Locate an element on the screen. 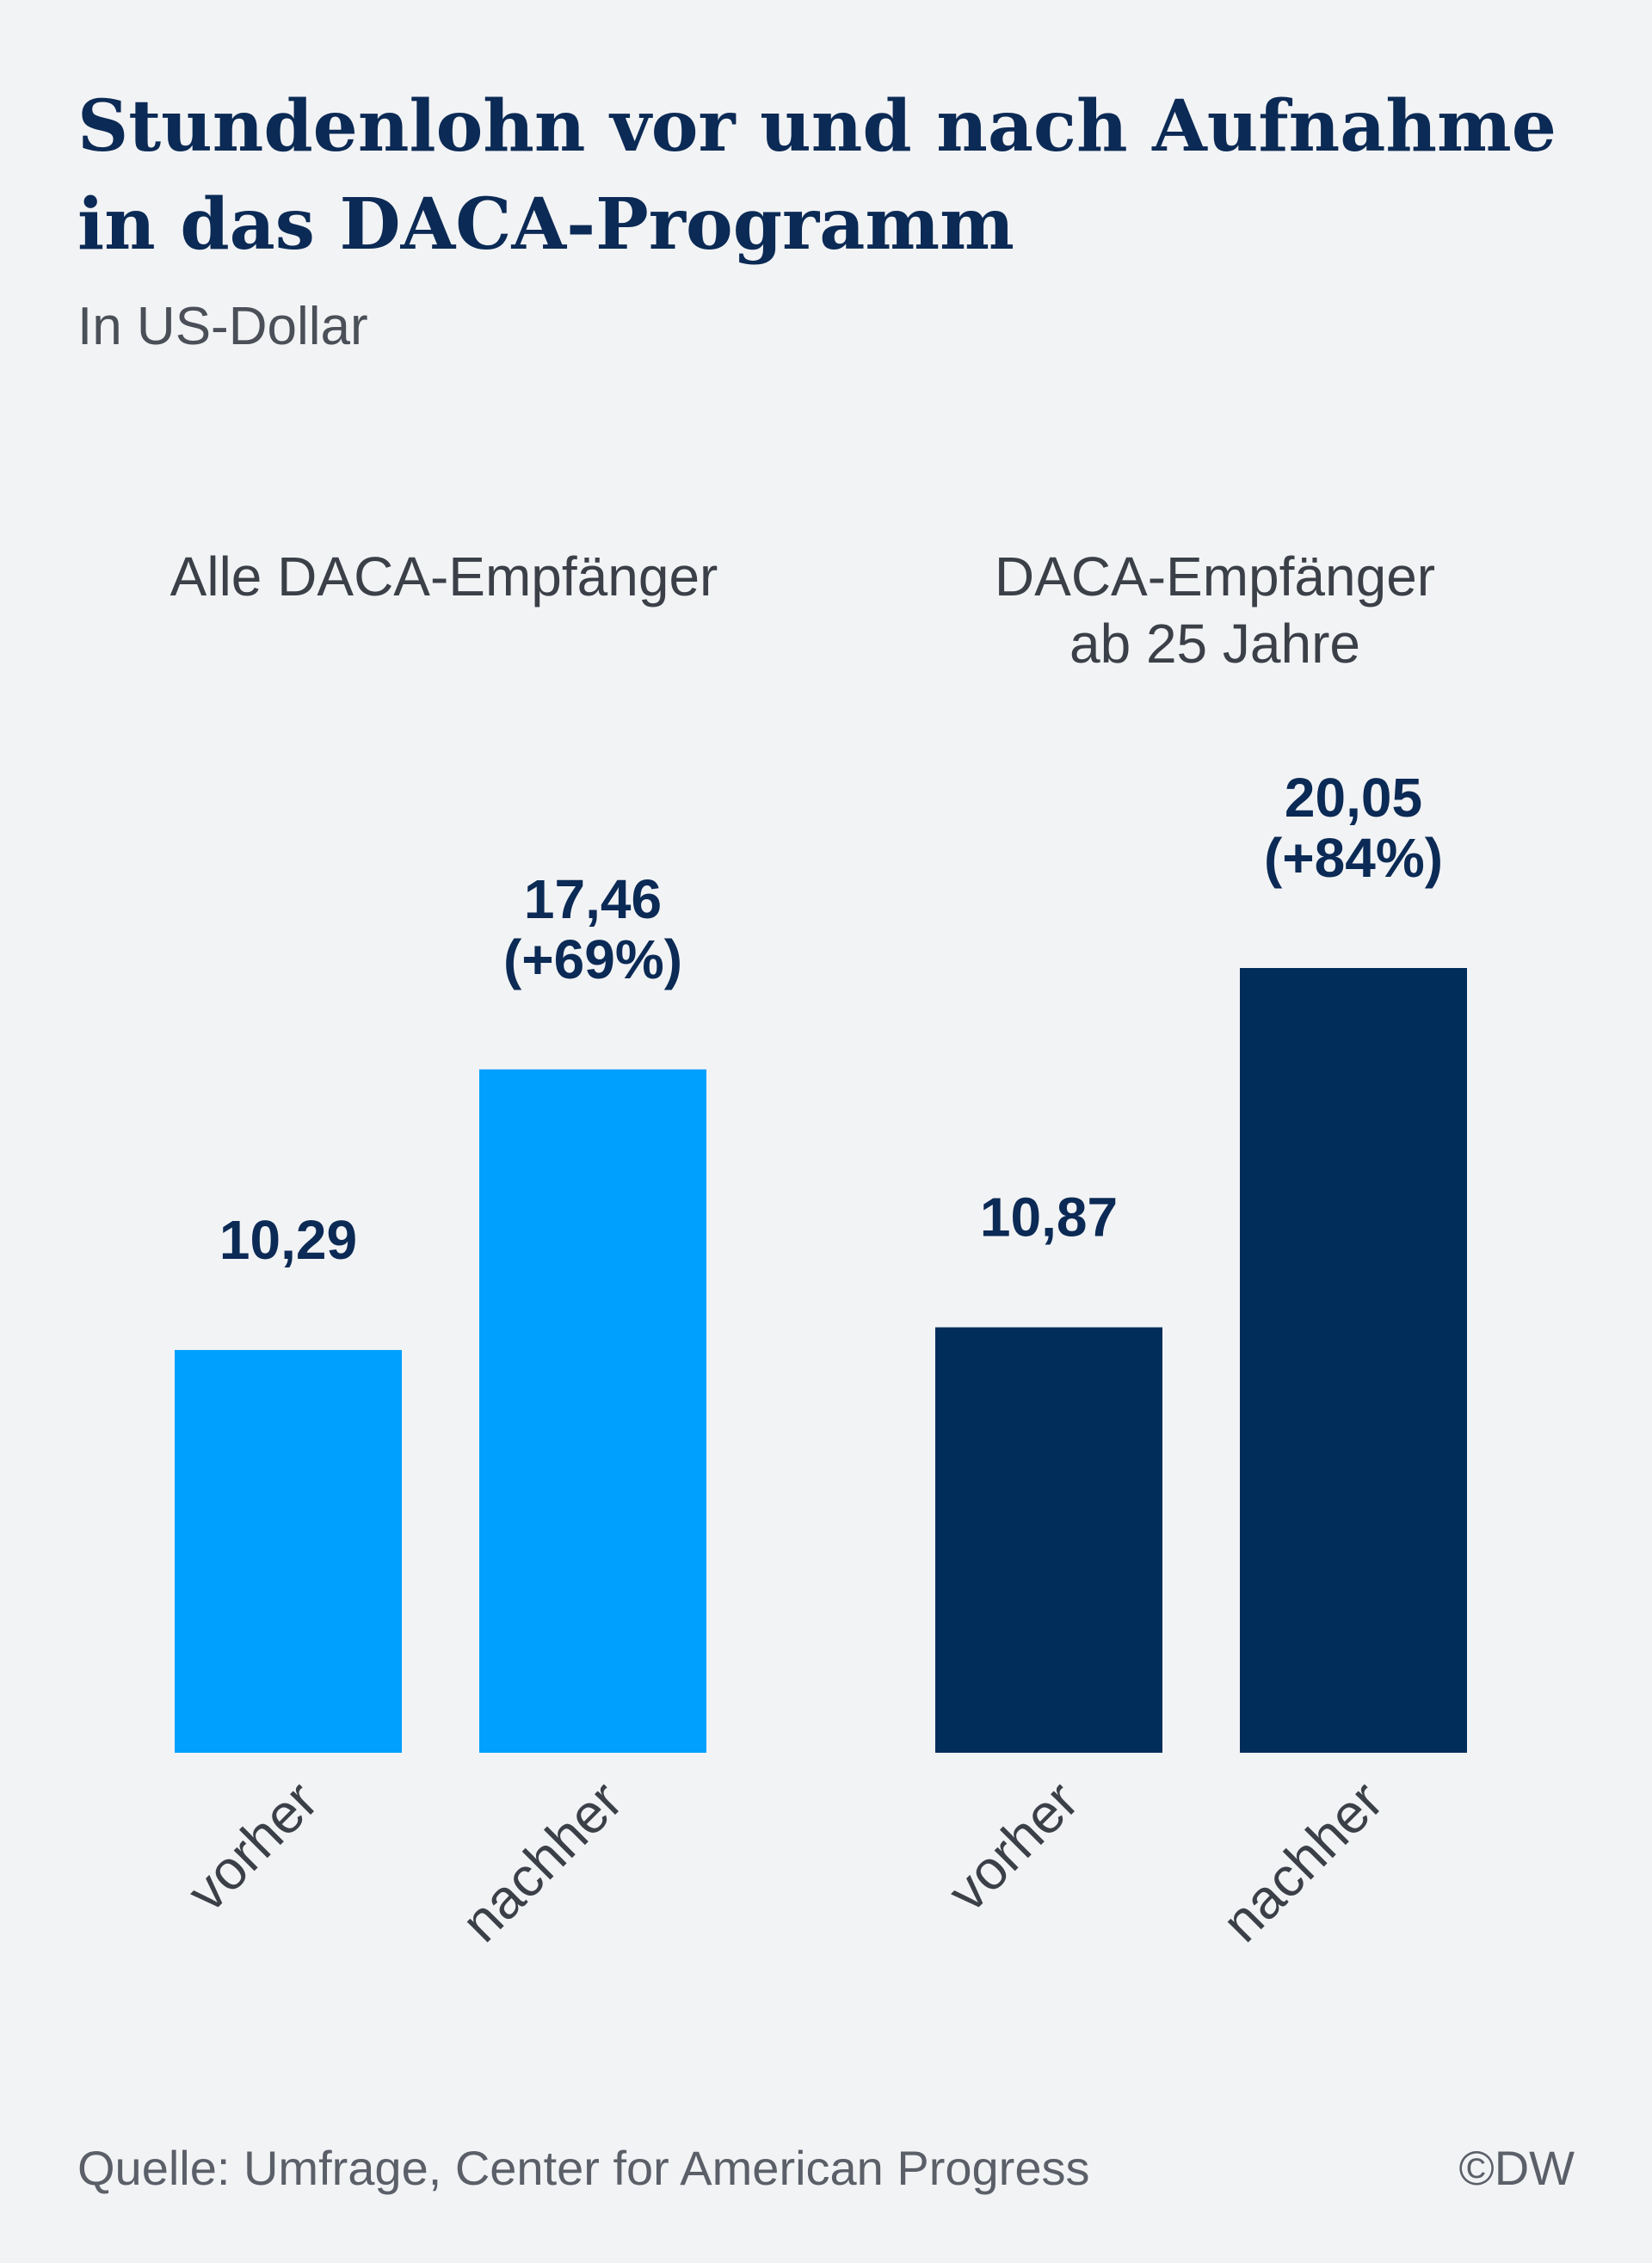  data-label: 20,05 (+84%) is located at coordinates (1353, 828).